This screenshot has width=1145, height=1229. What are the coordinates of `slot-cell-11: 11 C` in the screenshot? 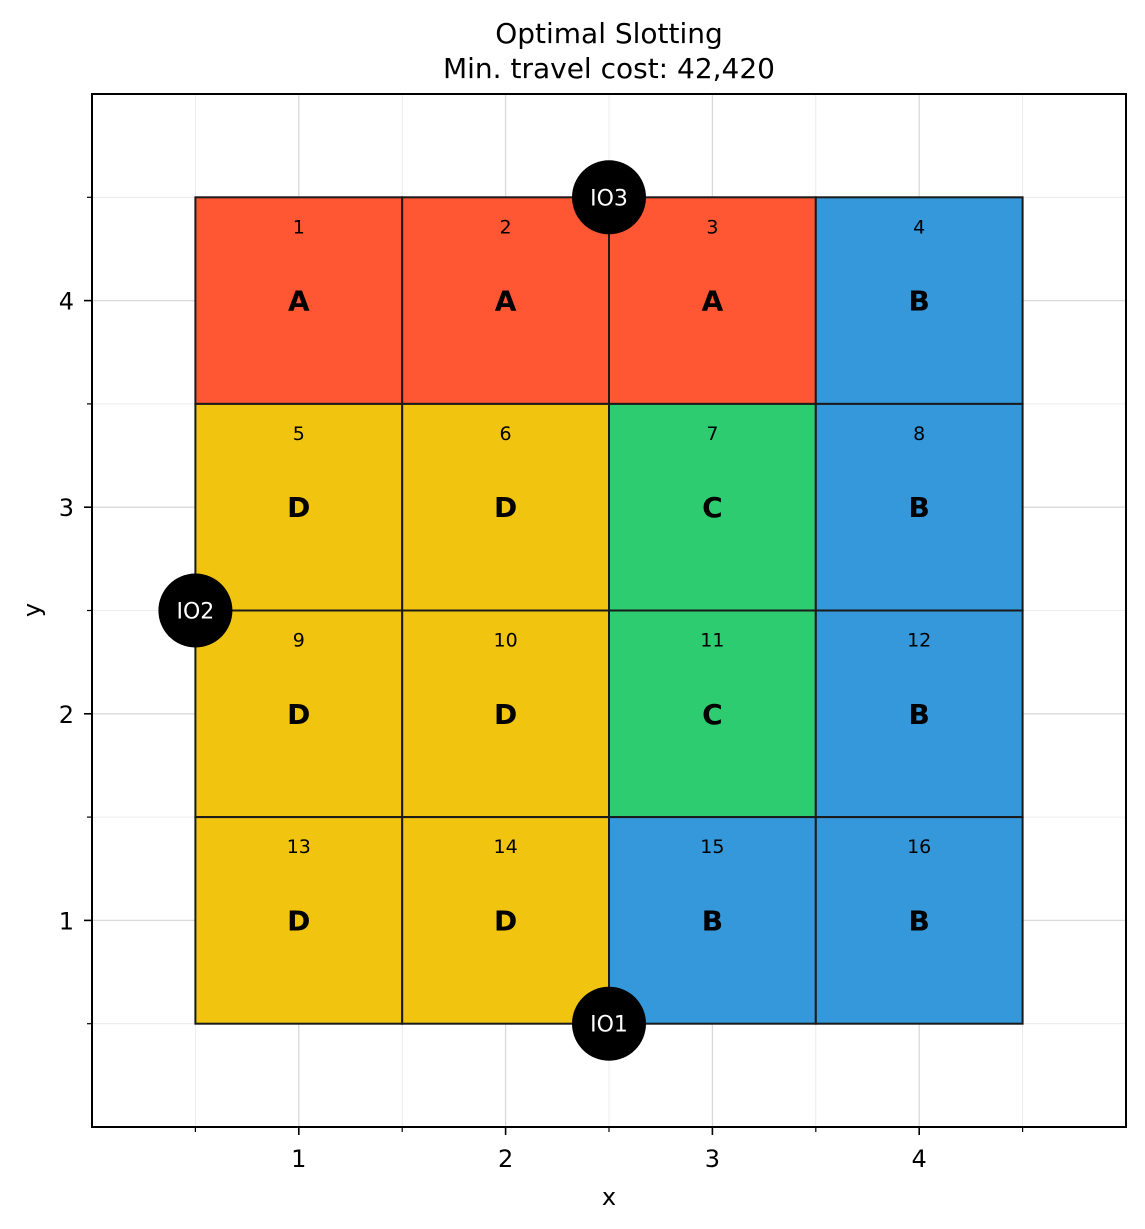 It's located at (712, 714).